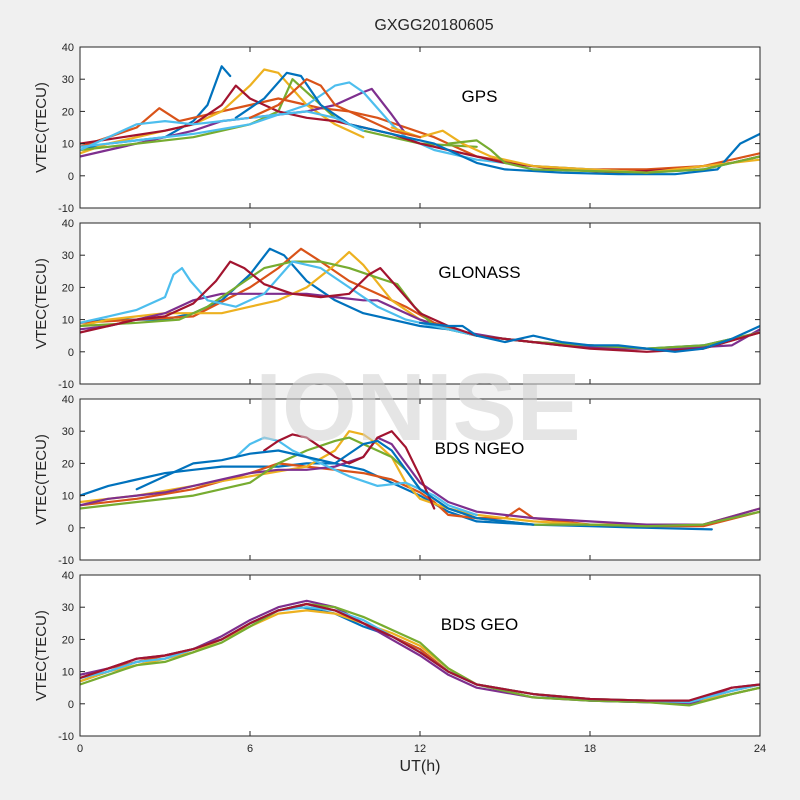 Image resolution: width=800 pixels, height=800 pixels. Describe the element at coordinates (590, 749) in the screenshot. I see `x-tick-label: 18` at that location.